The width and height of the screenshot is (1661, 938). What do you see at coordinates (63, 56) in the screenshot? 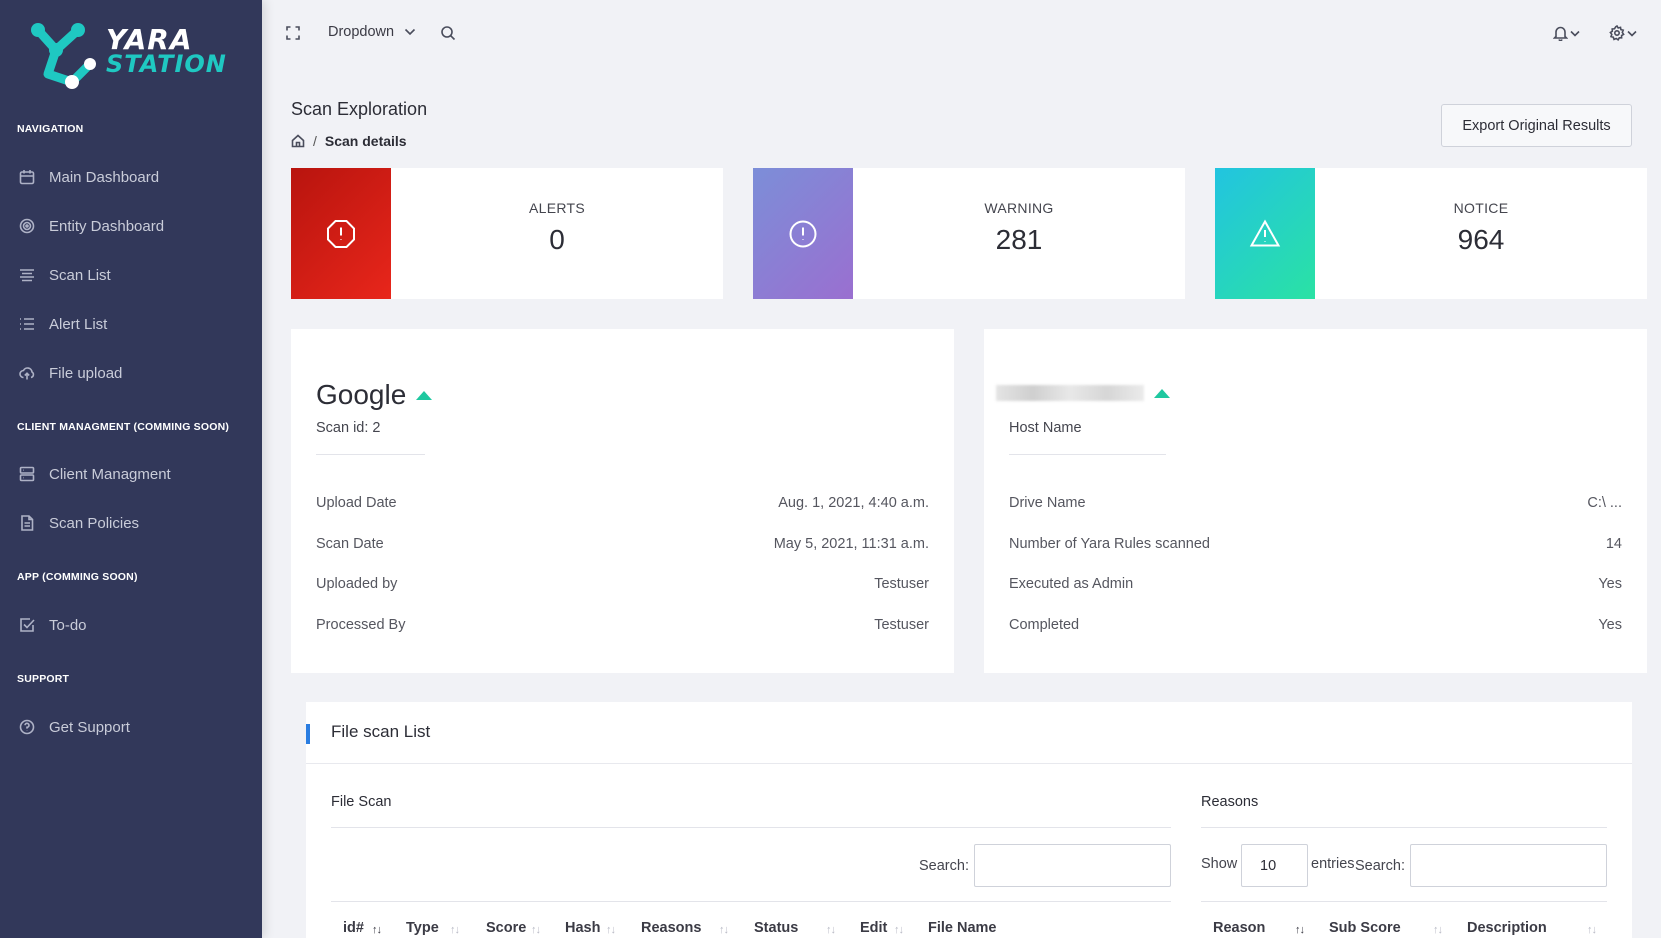
I see `logo-mark-icon` at bounding box center [63, 56].